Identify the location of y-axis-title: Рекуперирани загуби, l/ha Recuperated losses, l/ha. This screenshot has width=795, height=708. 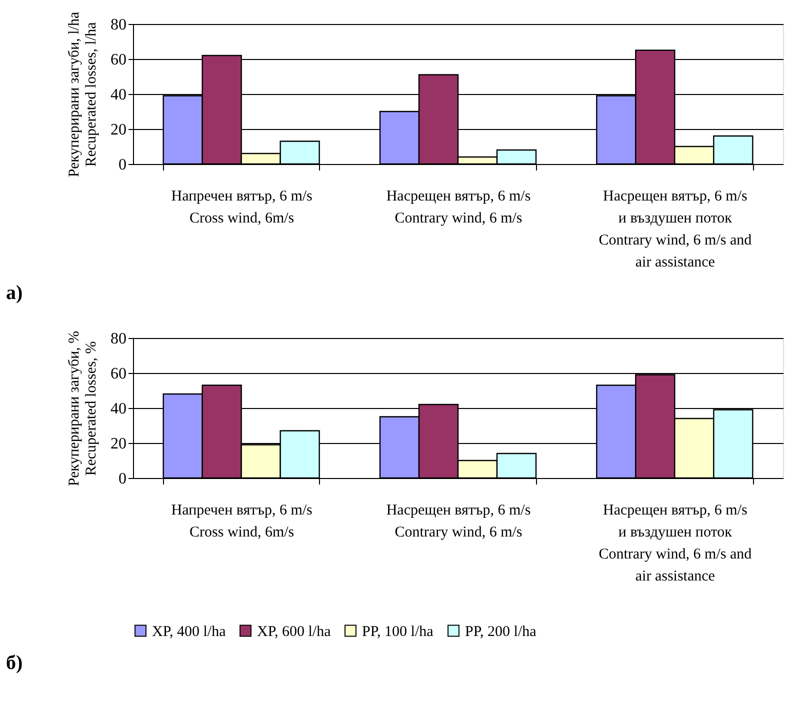
(83, 95).